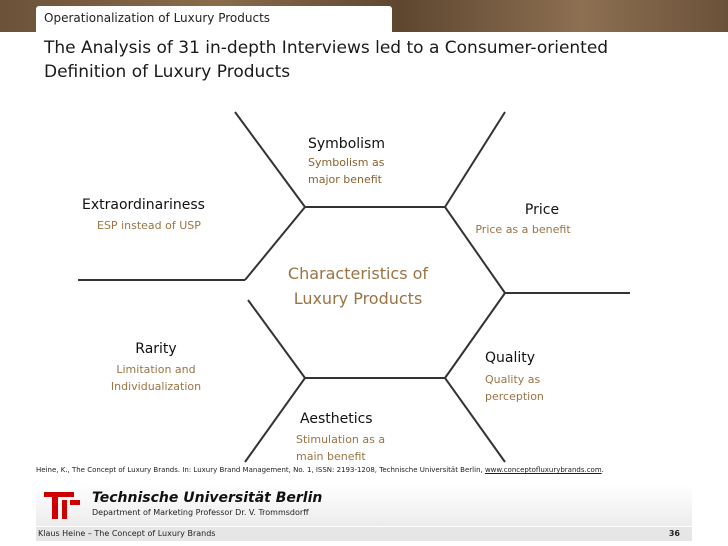 This screenshot has height=546, width=728. I want to click on node-detail: major benefit, so click(345, 179).